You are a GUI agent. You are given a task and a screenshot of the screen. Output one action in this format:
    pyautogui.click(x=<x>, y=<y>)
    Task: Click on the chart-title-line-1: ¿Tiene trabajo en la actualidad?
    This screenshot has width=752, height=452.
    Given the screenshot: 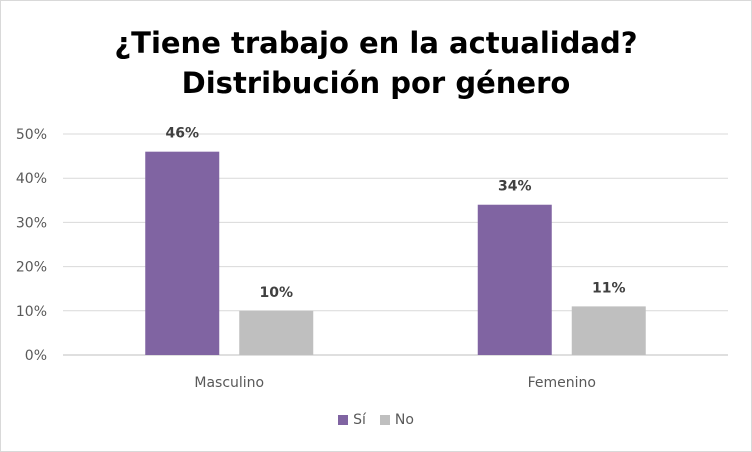 What is the action you would take?
    pyautogui.click(x=376, y=43)
    